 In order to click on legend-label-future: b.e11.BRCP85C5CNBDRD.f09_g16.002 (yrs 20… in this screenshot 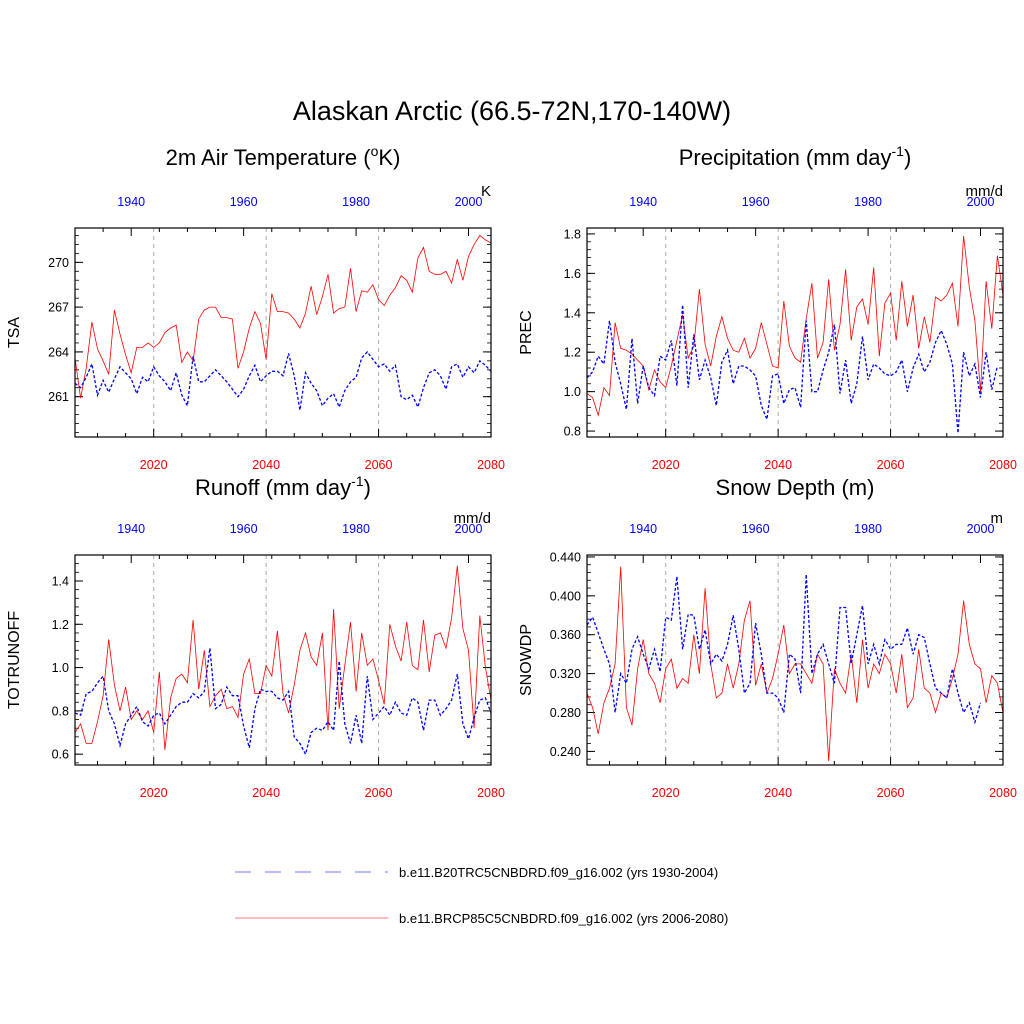, I will do `click(563, 918)`.